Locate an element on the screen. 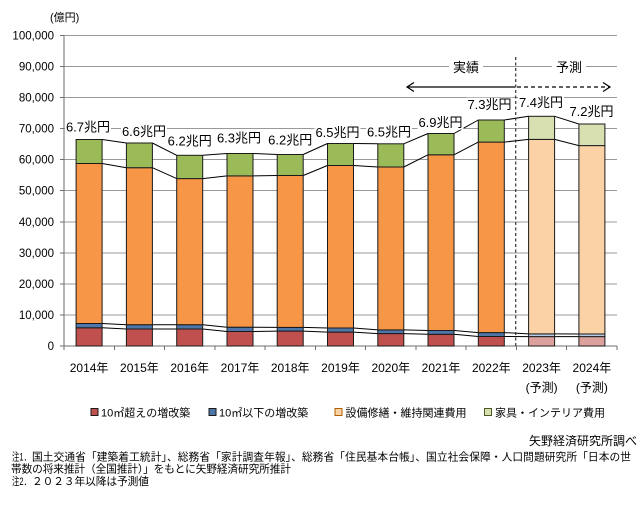  svg-text: 矢野経済研究所調べ is located at coordinates (583, 441).